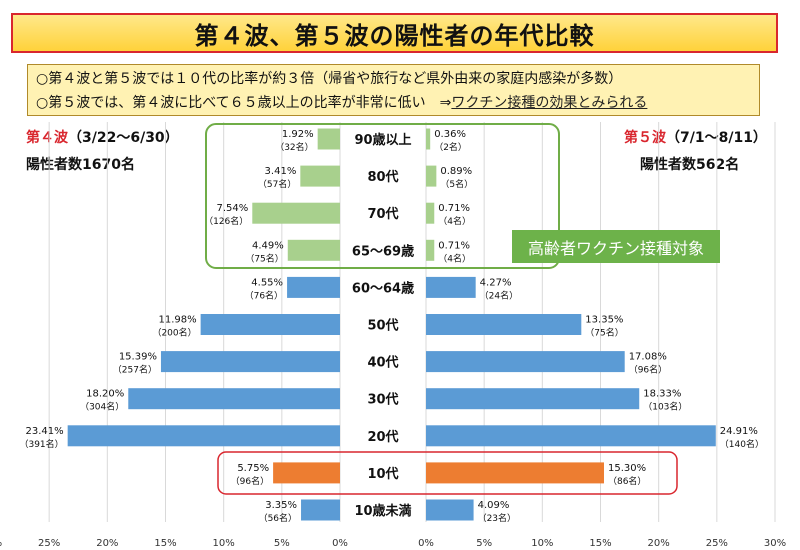 This screenshot has width=800, height=550. What do you see at coordinates (340, 543) in the screenshot?
I see `left-axis-tick: 0%` at bounding box center [340, 543].